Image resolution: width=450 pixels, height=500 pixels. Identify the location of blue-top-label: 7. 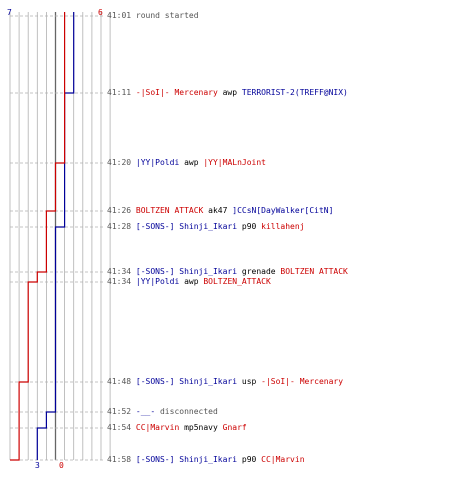
(9, 12).